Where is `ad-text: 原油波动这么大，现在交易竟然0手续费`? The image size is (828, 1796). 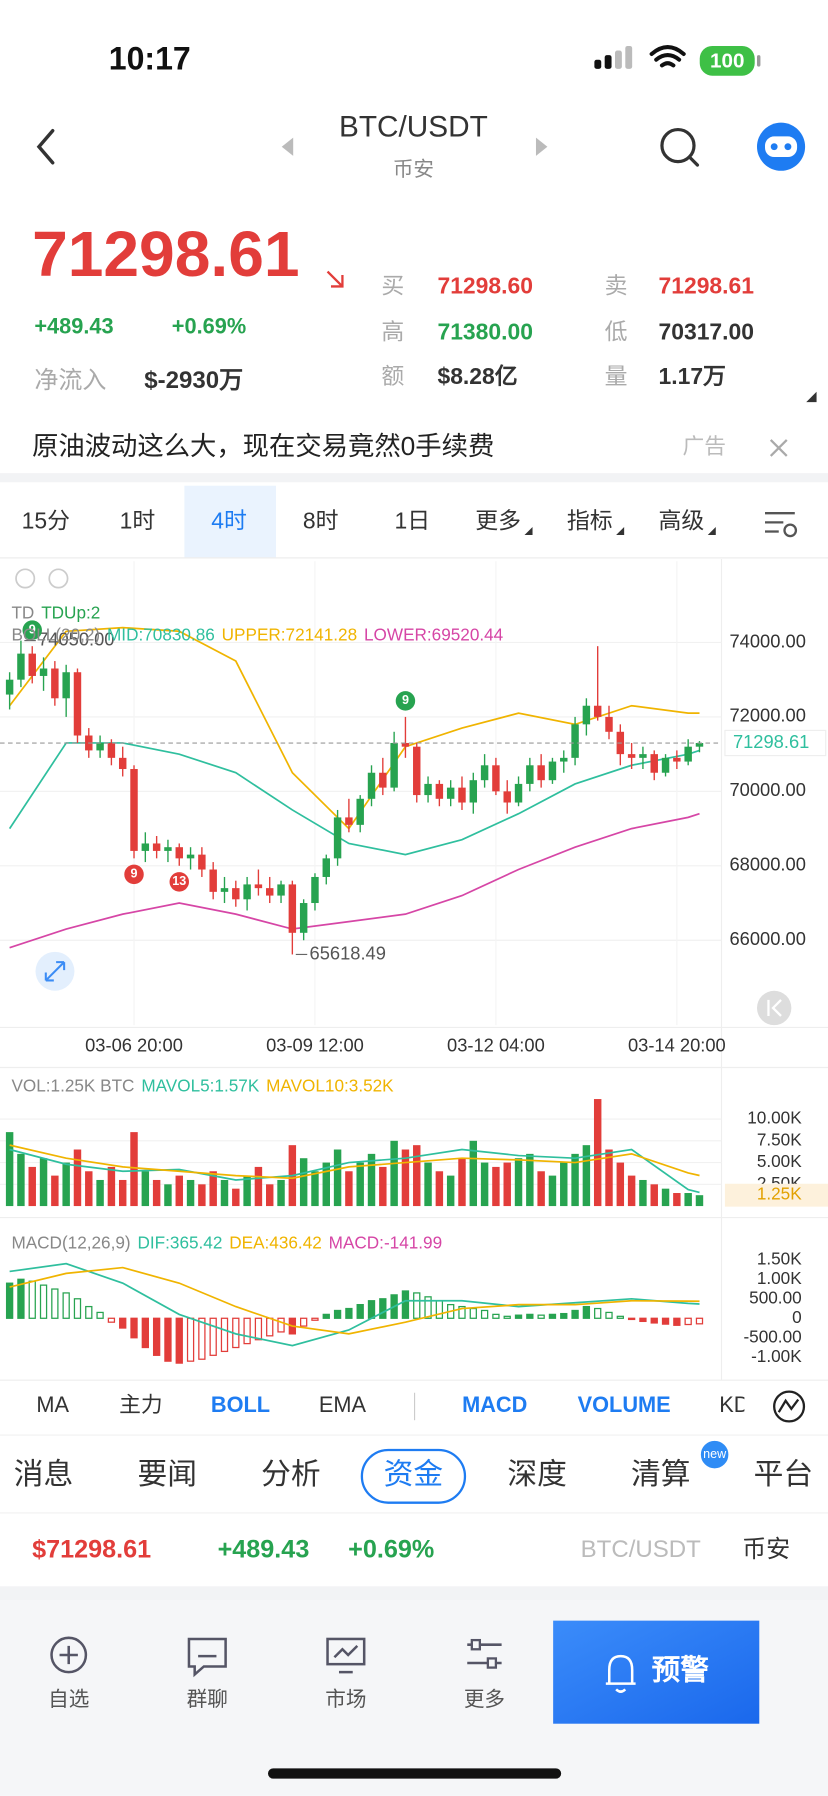 ad-text: 原油波动这么大，现在交易竟然0手续费 is located at coordinates (263, 446).